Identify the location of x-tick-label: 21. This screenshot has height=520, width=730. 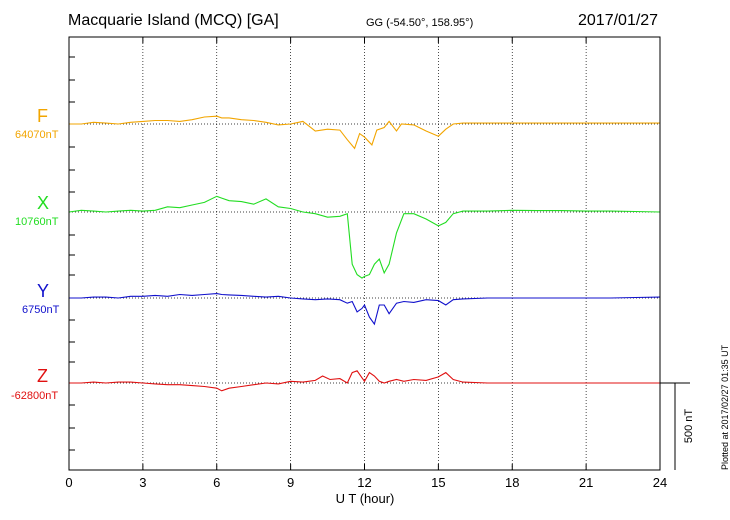
(586, 482).